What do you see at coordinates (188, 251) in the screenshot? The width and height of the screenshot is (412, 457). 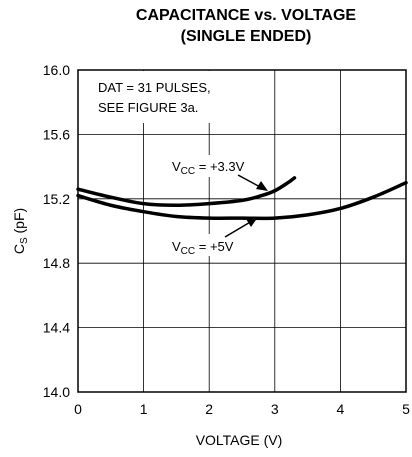 I see `series-label-5-sub: CC` at bounding box center [188, 251].